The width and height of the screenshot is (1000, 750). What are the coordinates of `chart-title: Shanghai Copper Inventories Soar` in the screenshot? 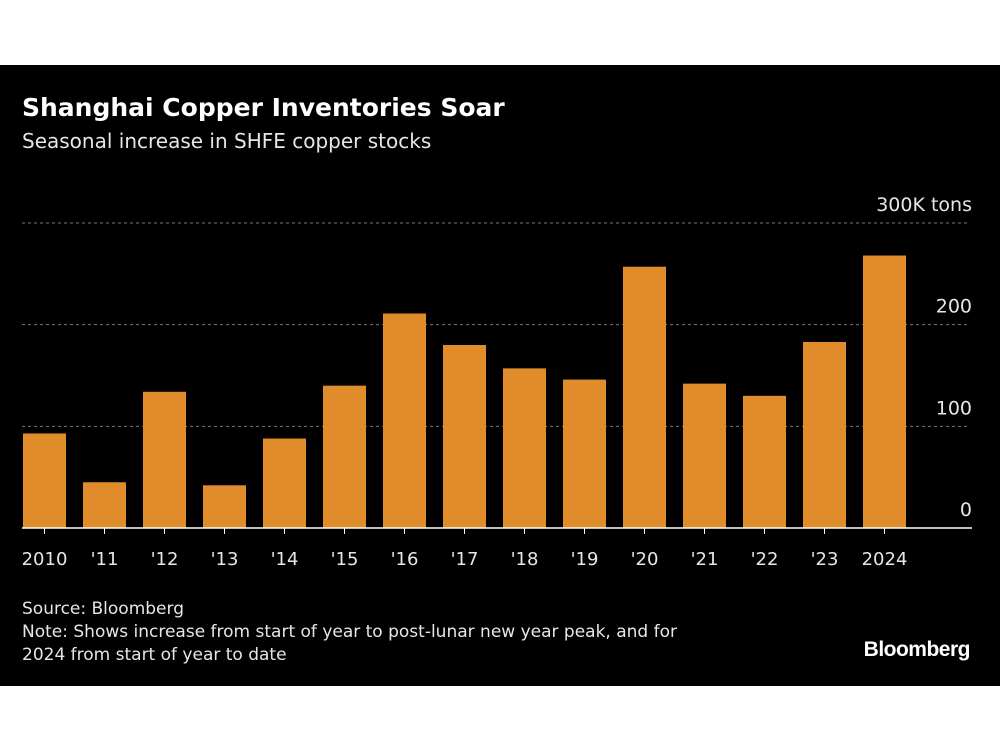 It's located at (263, 107).